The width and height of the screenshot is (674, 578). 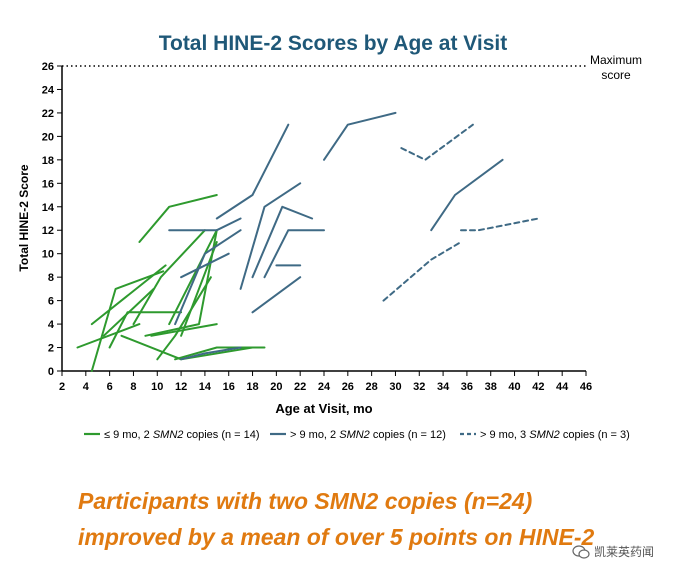 What do you see at coordinates (368, 435) in the screenshot?
I see `legend-label-2: > 9 mo, 2 SMN2 copies (n = 12)` at bounding box center [368, 435].